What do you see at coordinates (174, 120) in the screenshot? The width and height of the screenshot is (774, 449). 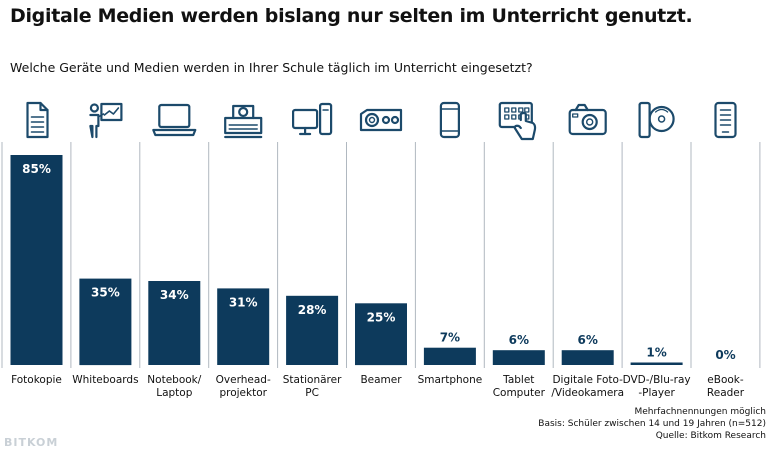 I see `laptop-icon` at bounding box center [174, 120].